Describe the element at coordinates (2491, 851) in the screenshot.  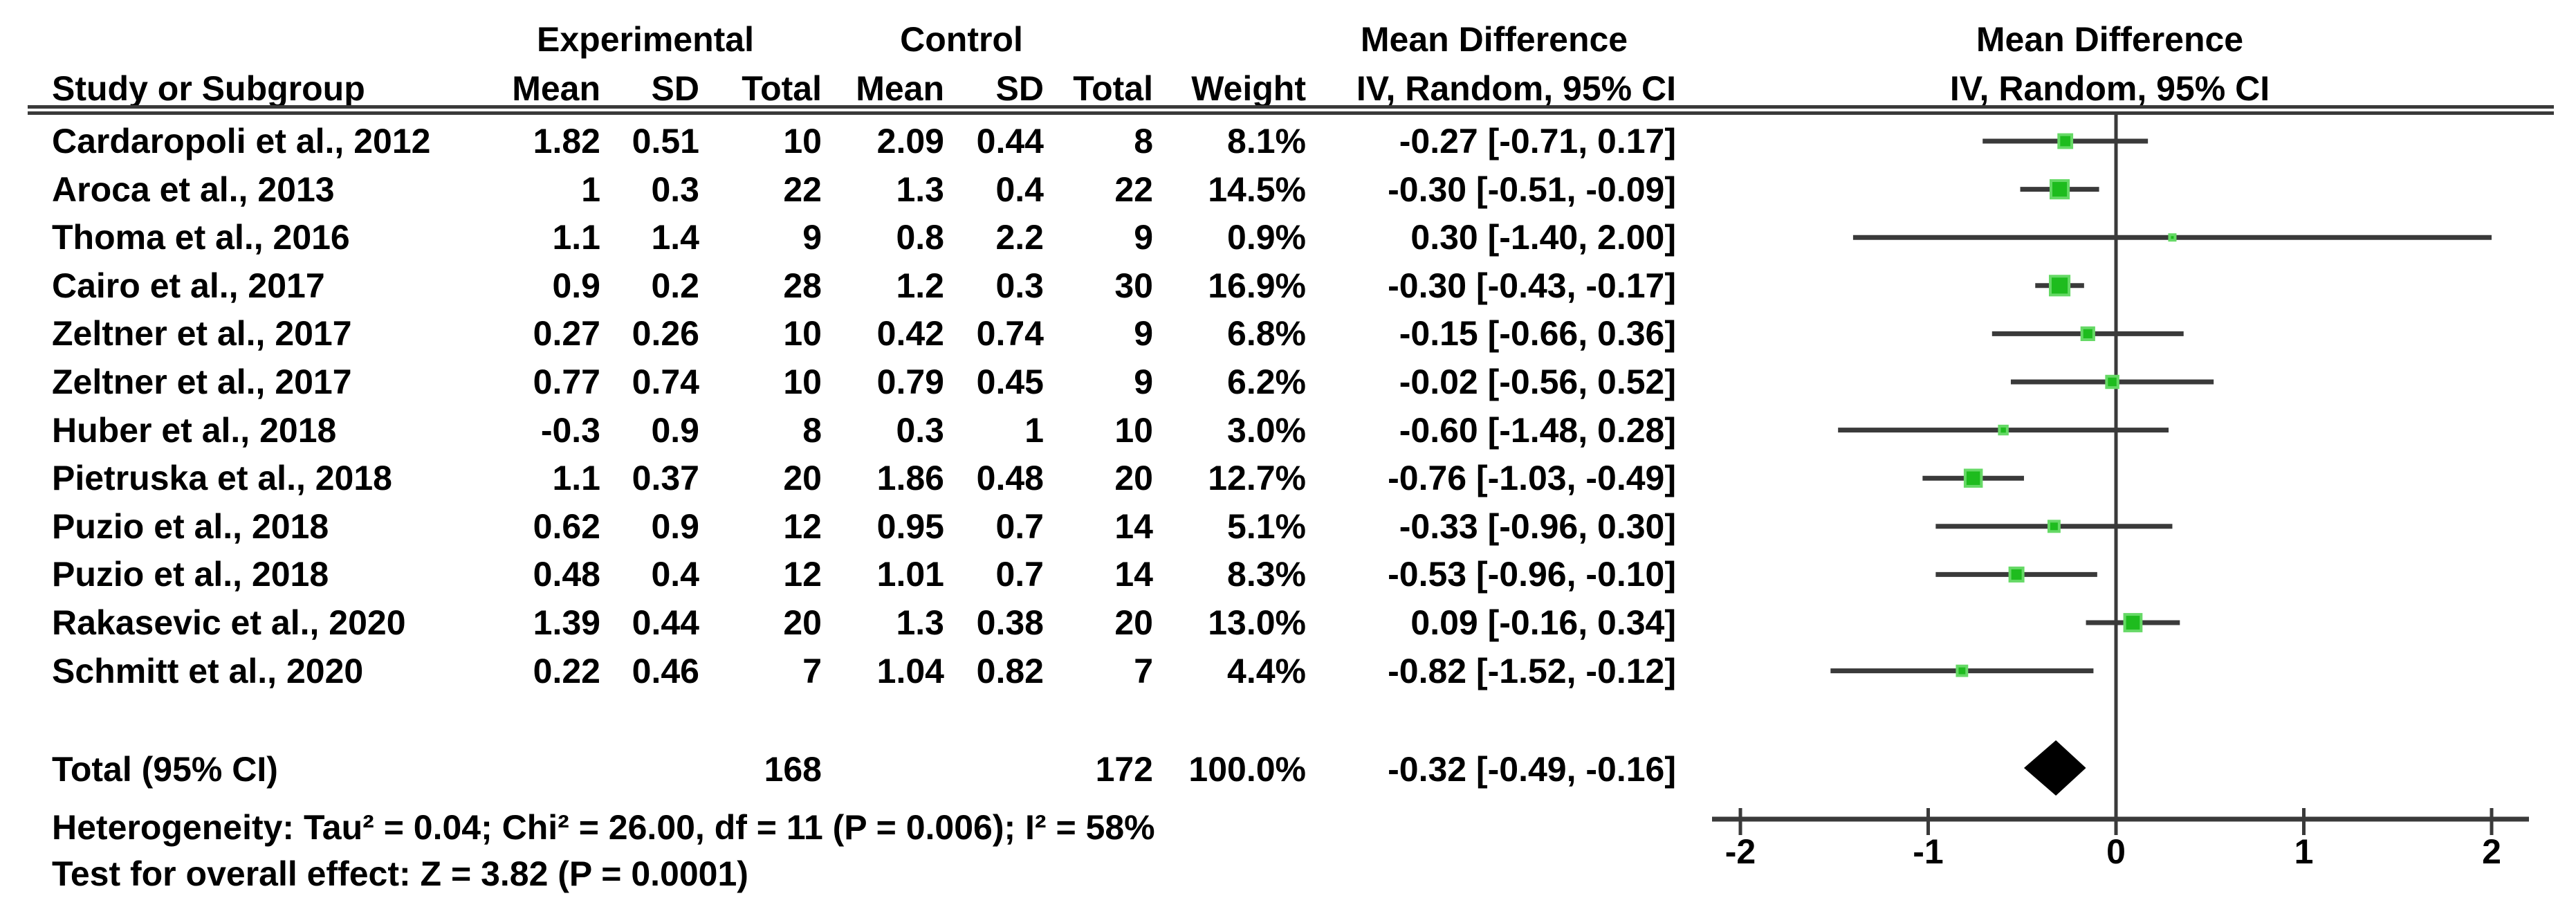
I see `axis-tick-label: 2` at that location.